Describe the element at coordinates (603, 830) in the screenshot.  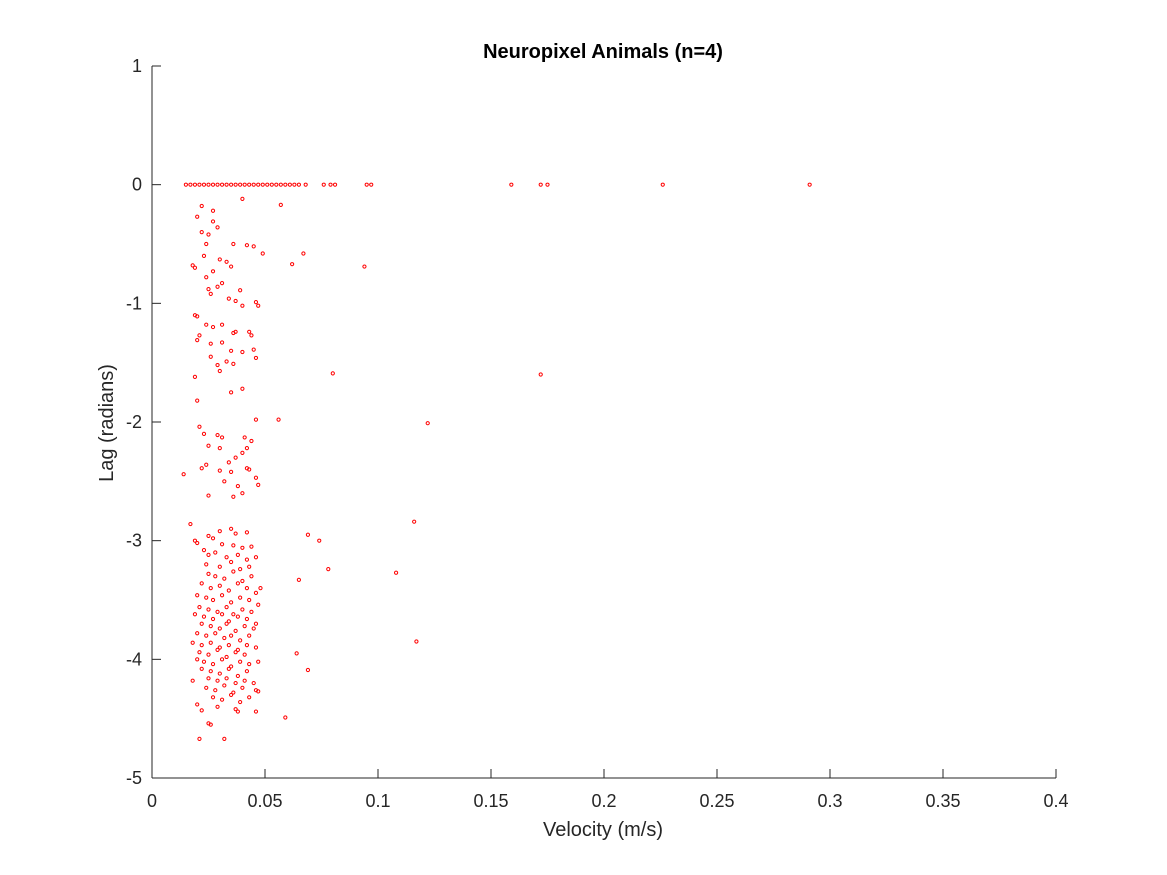
I see `x-axis-label: Velocity (m/s)` at that location.